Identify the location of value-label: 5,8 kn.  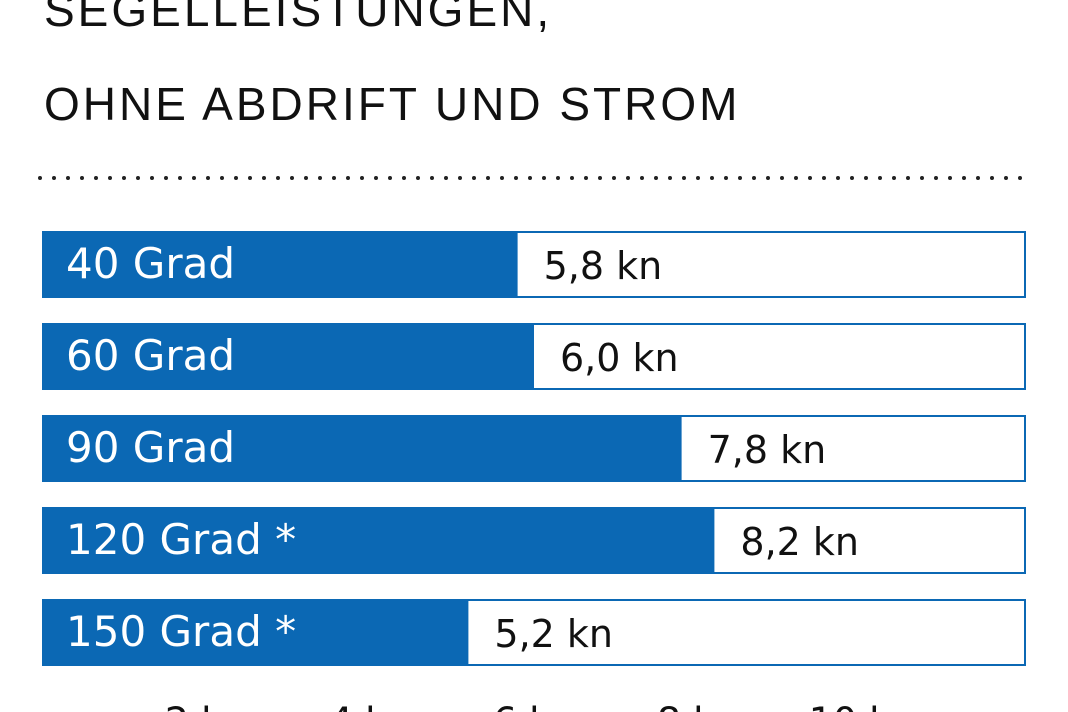
(603, 266).